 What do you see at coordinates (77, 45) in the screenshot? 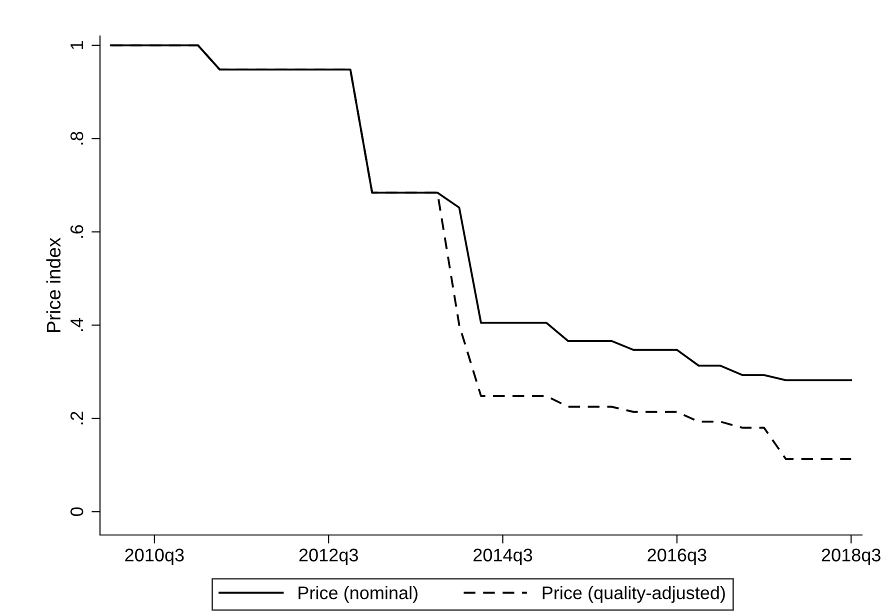
I see `y-tick-label: 1` at bounding box center [77, 45].